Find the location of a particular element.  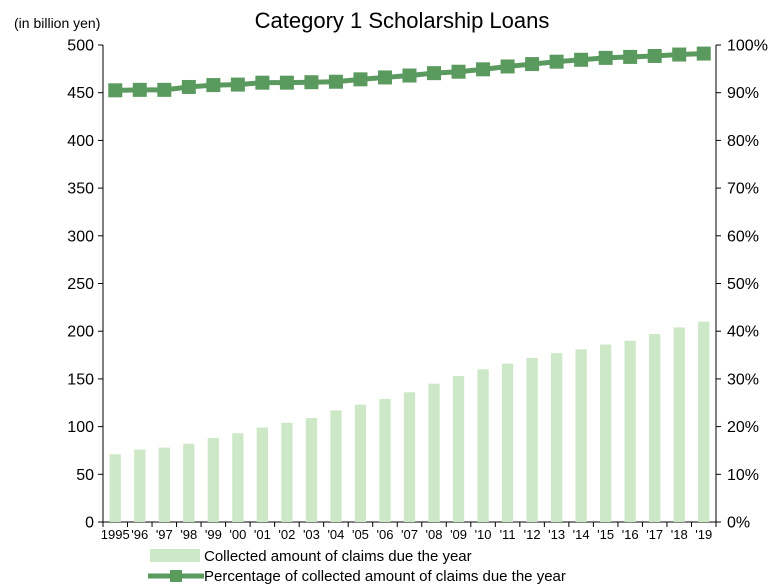

x-tick-label: '02 is located at coordinates (286, 534).